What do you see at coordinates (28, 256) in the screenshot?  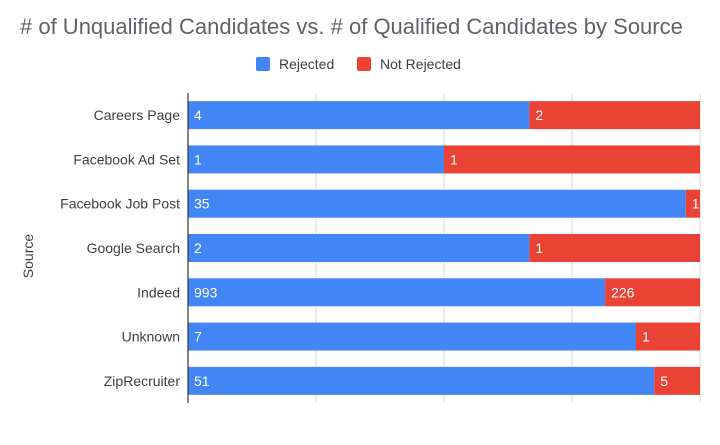 I see `y-axis-title: Source` at bounding box center [28, 256].